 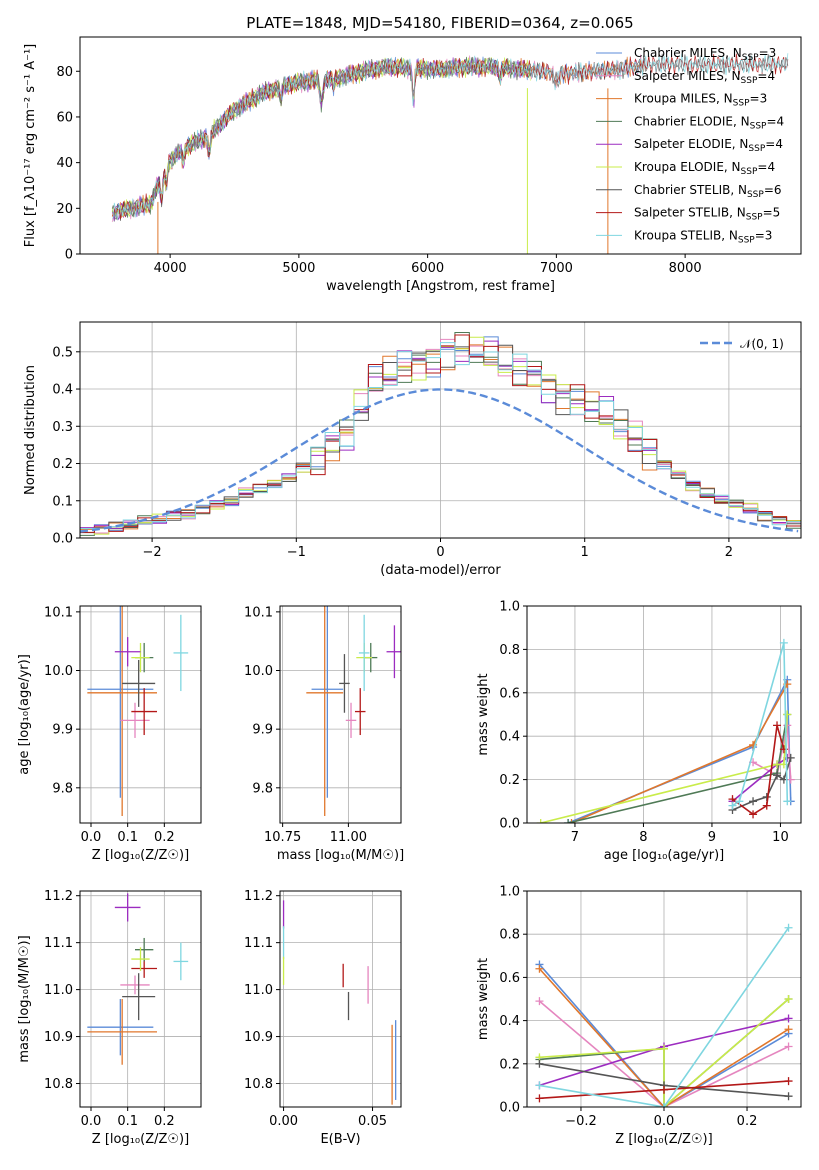 What do you see at coordinates (127, 1121) in the screenshot?
I see `x-tick-label: 0.1` at bounding box center [127, 1121].